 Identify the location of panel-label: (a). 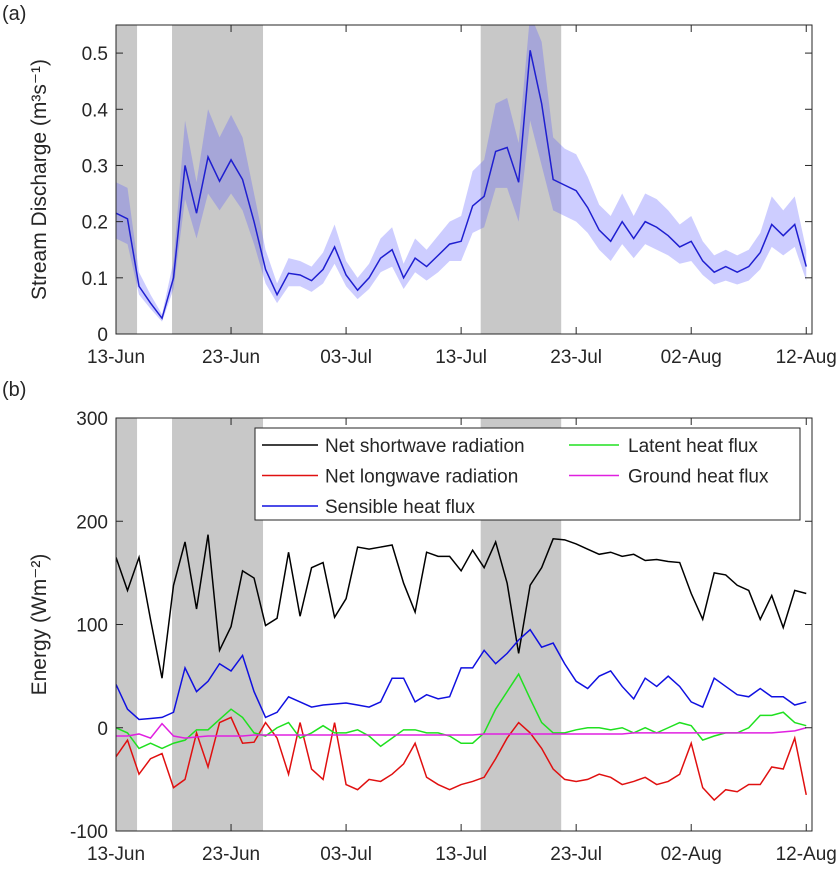
(14, 14).